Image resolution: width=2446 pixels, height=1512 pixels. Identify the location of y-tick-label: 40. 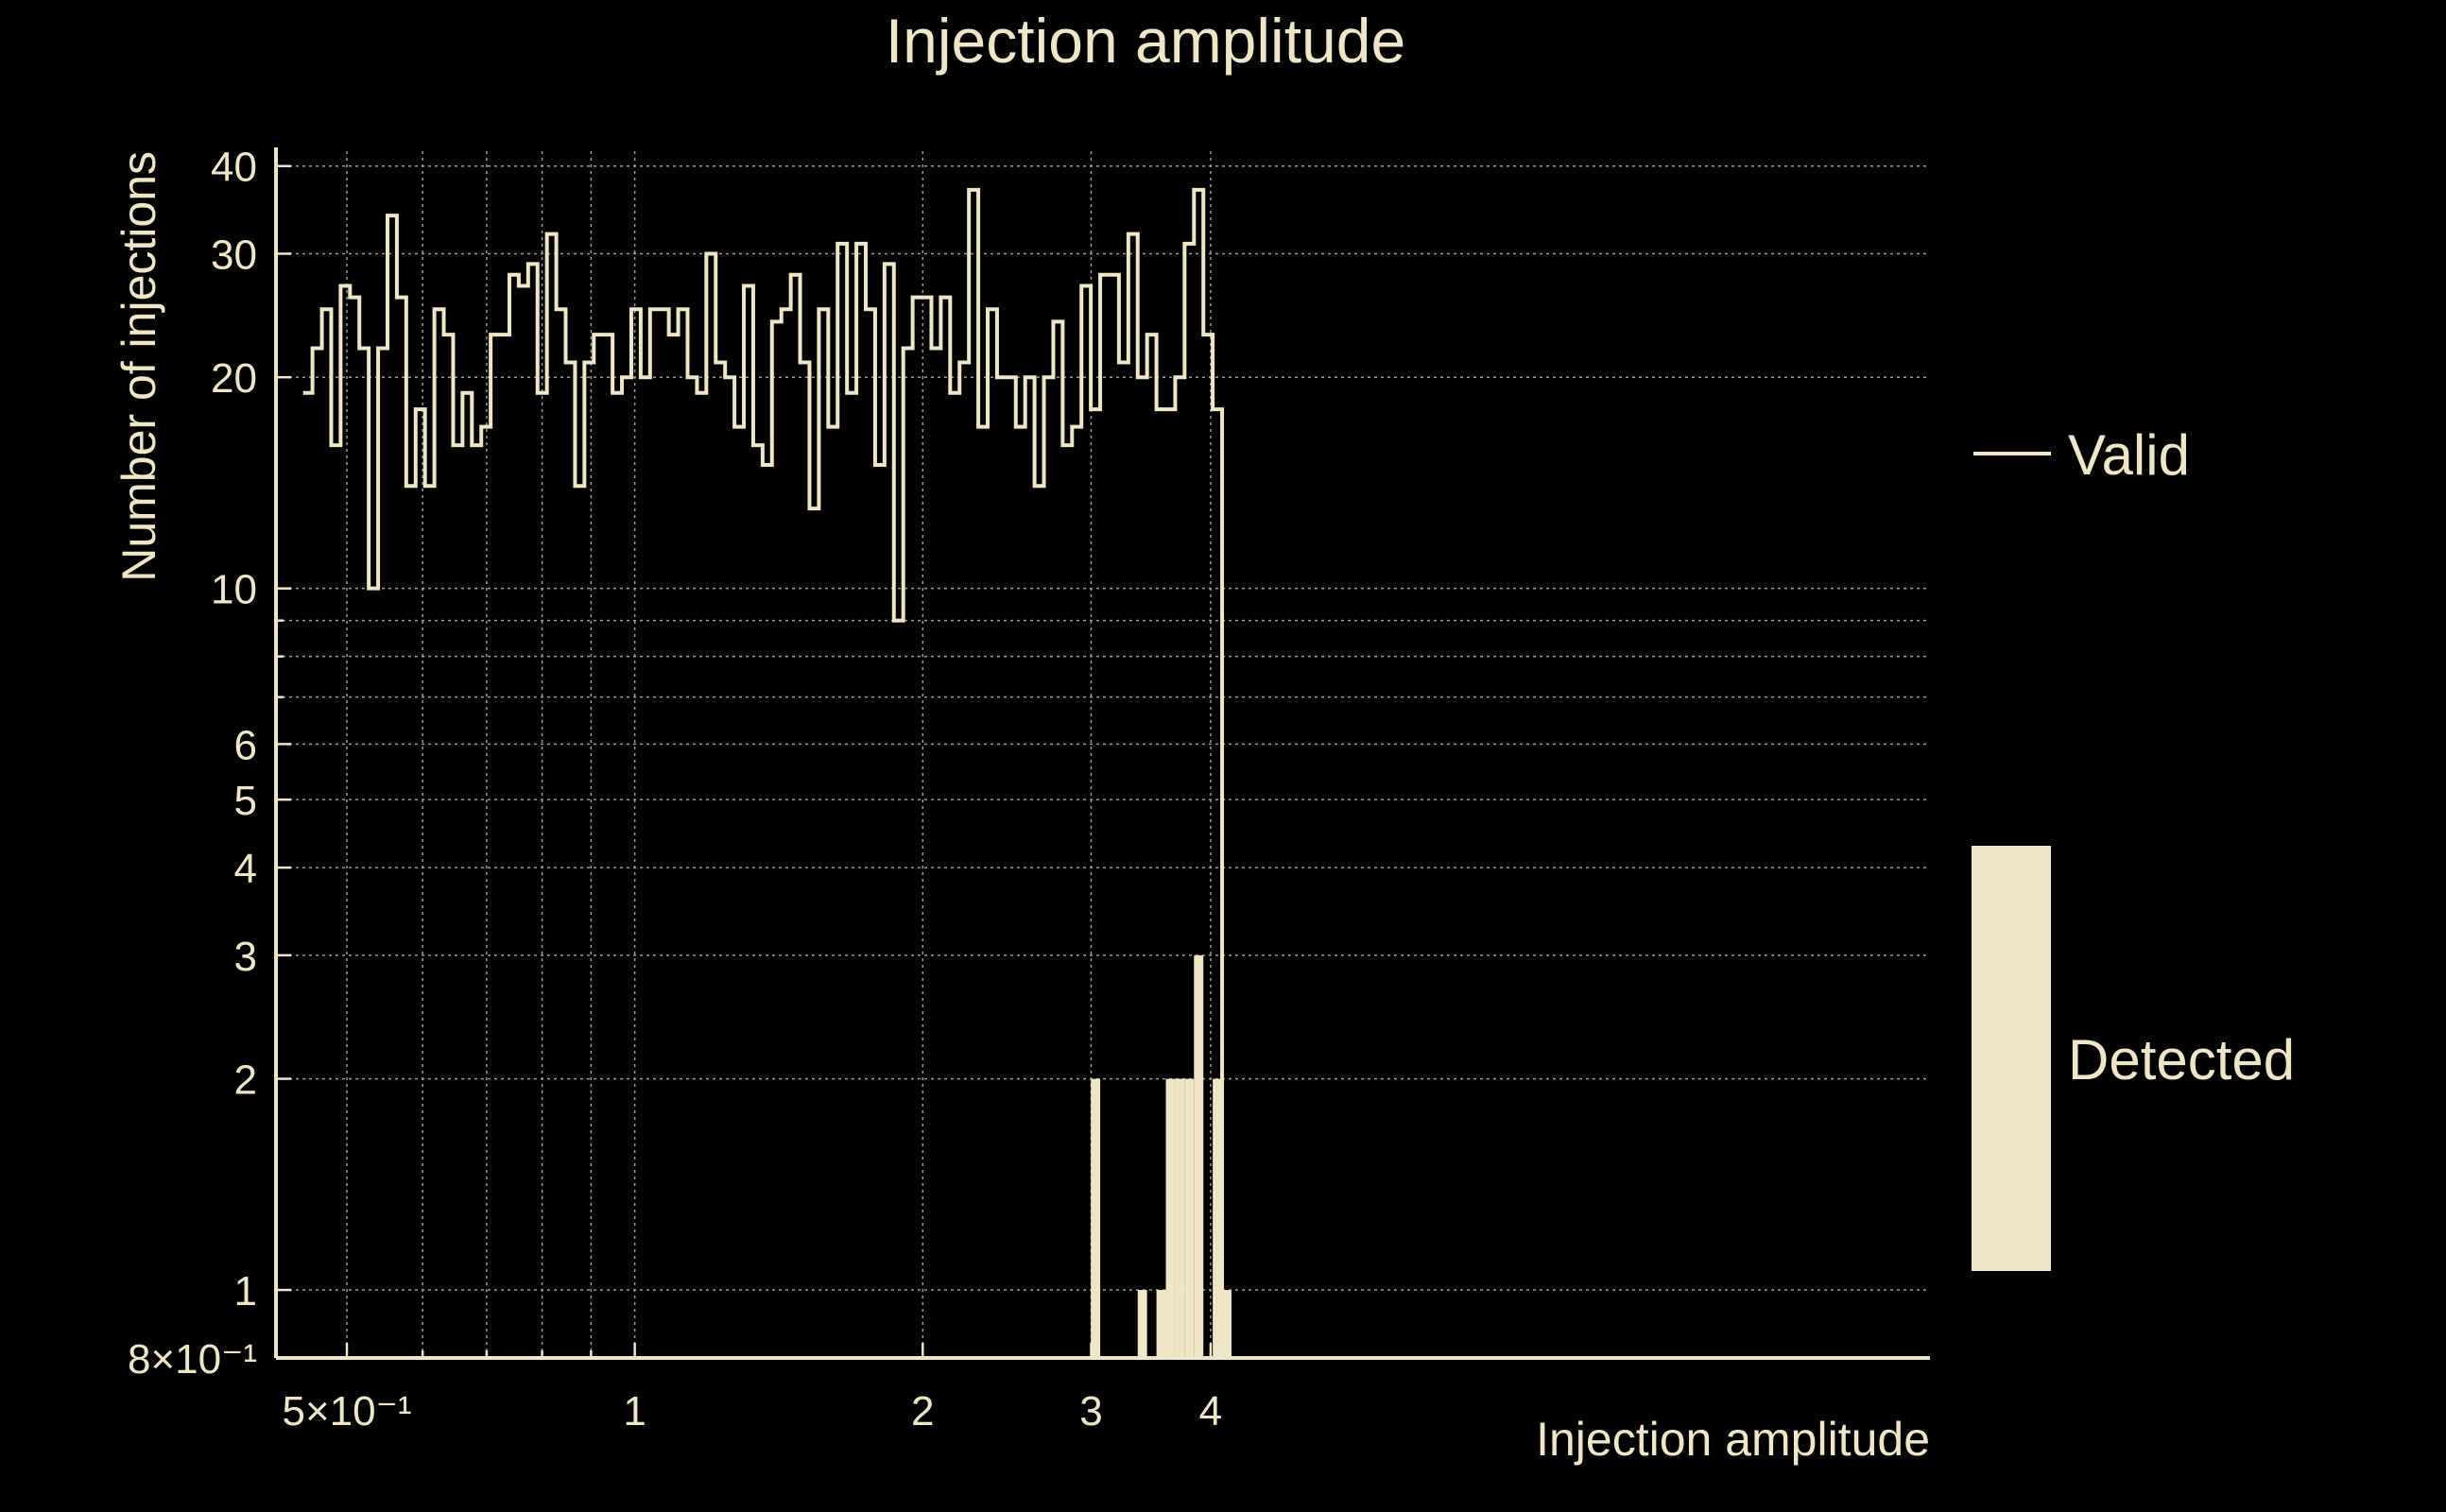
(234, 168).